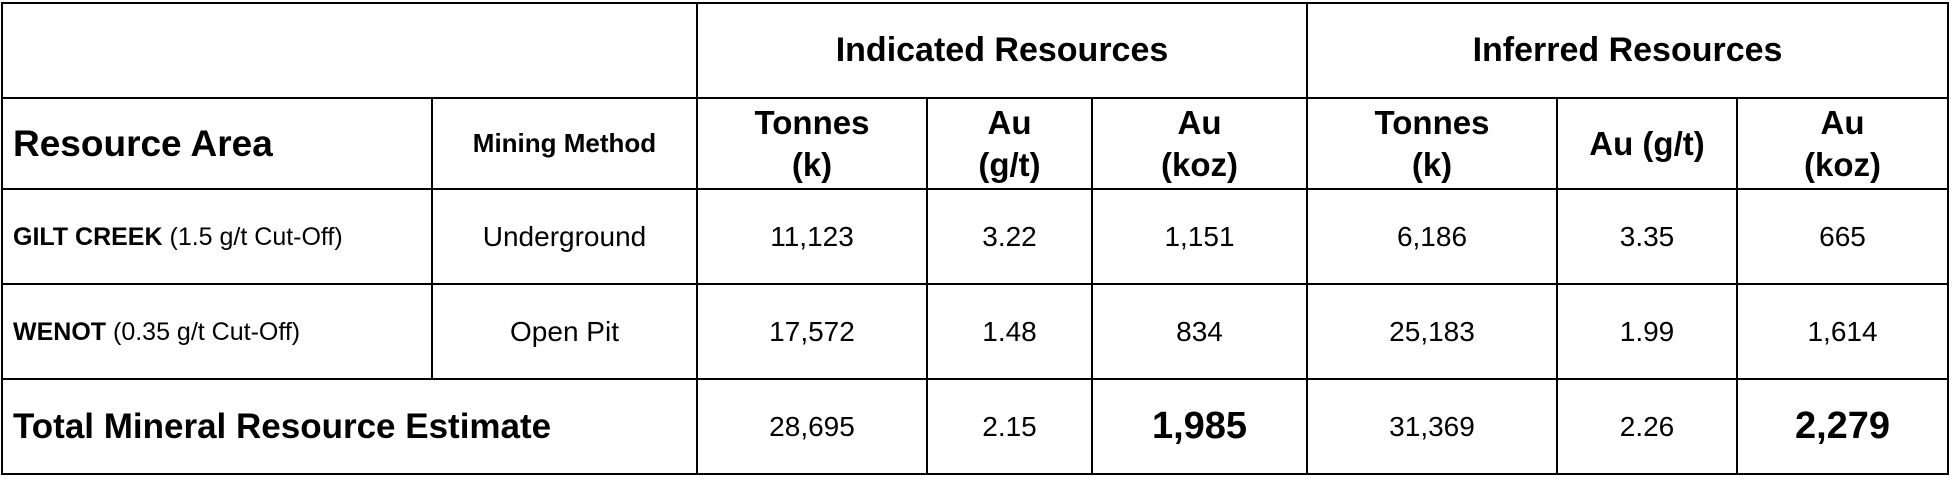 This screenshot has height=479, width=1954. Describe the element at coordinates (88, 236) in the screenshot. I see `area-name: GILT CREEK` at that location.